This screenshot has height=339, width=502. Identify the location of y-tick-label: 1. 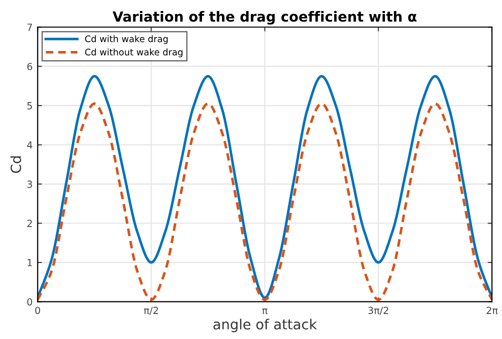
(30, 262).